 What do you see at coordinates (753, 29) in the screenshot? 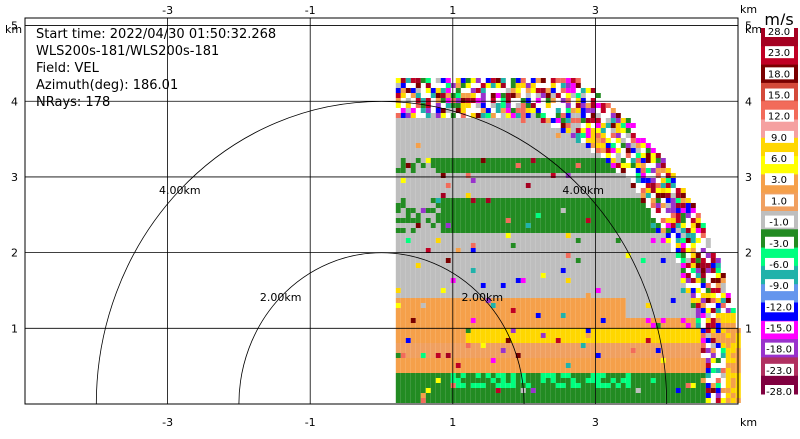
I see `y-unit-label-right: km` at bounding box center [753, 29].